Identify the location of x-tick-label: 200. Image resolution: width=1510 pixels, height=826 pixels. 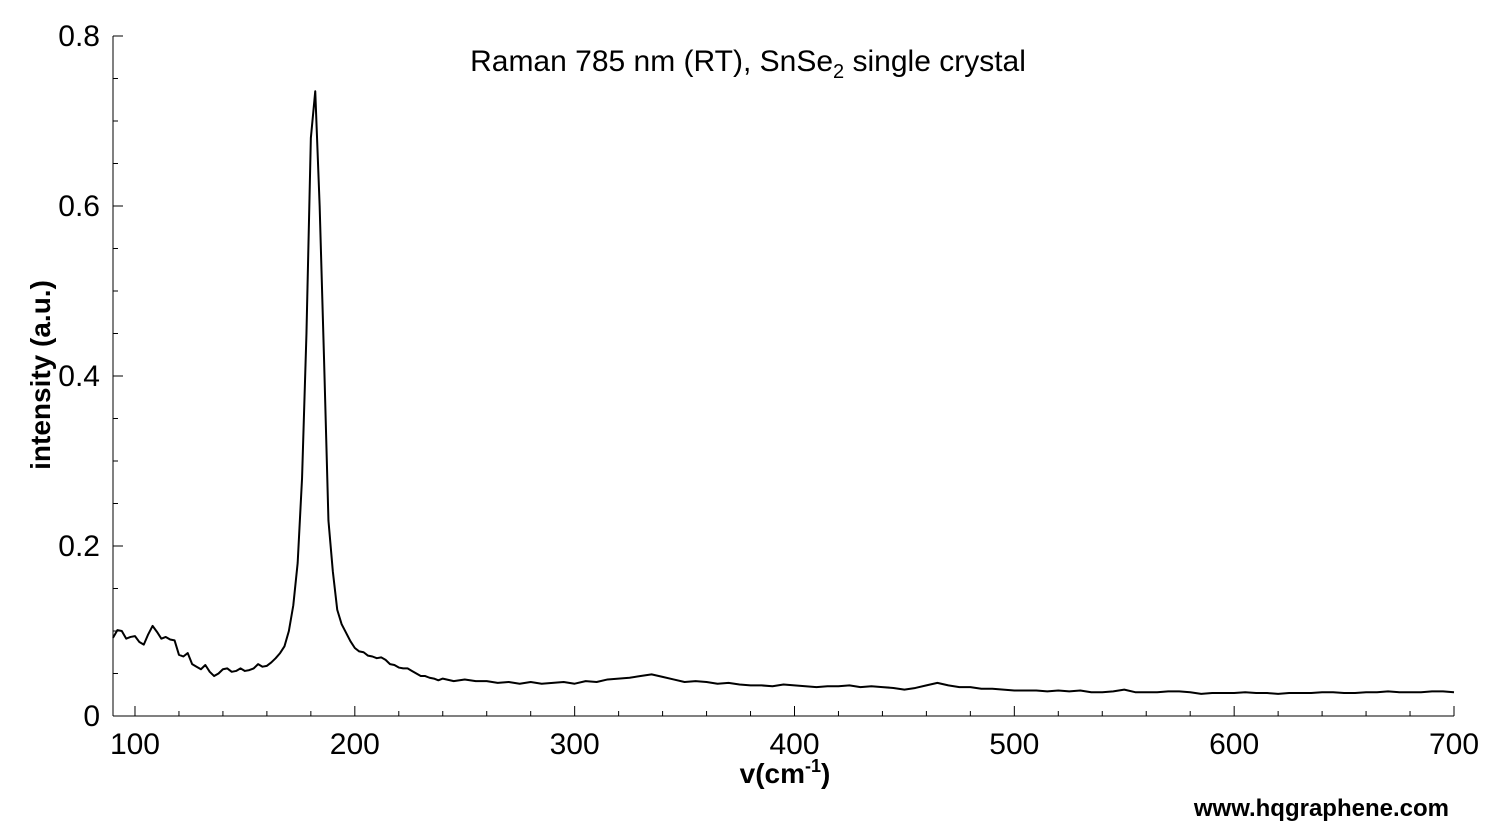
(355, 744).